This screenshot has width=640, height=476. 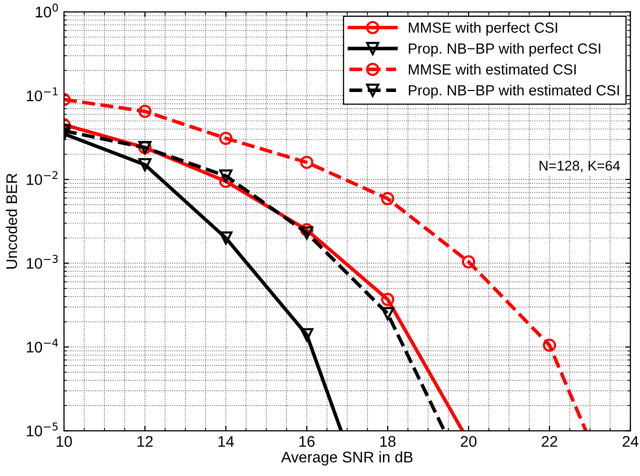 I want to click on y-tick-label: 10$^{−4}$, so click(x=42, y=345).